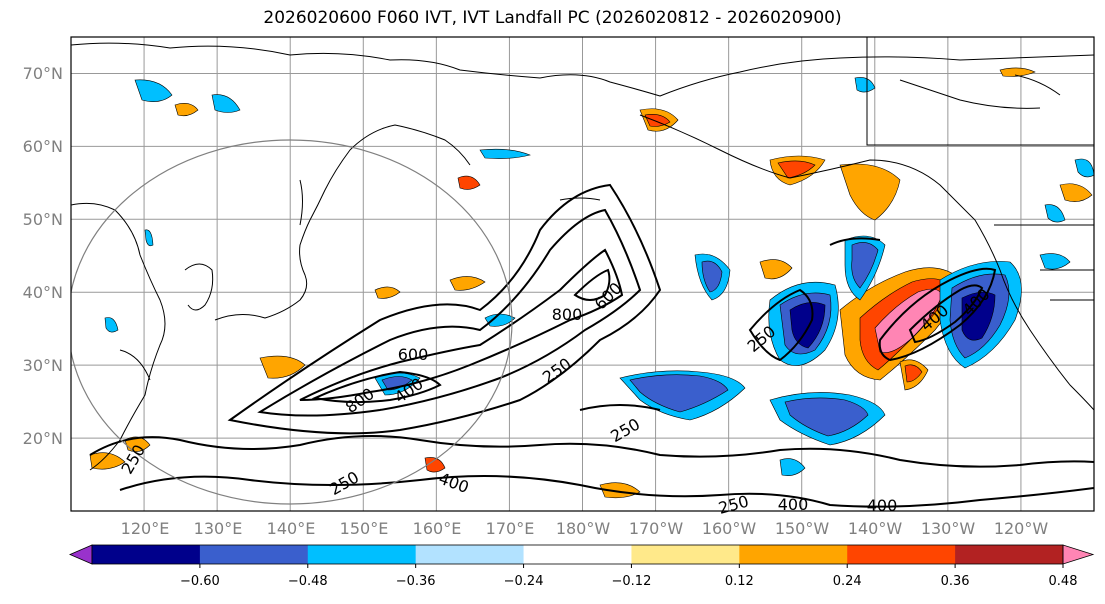  I want to click on lat-label: 60°N, so click(43, 146).